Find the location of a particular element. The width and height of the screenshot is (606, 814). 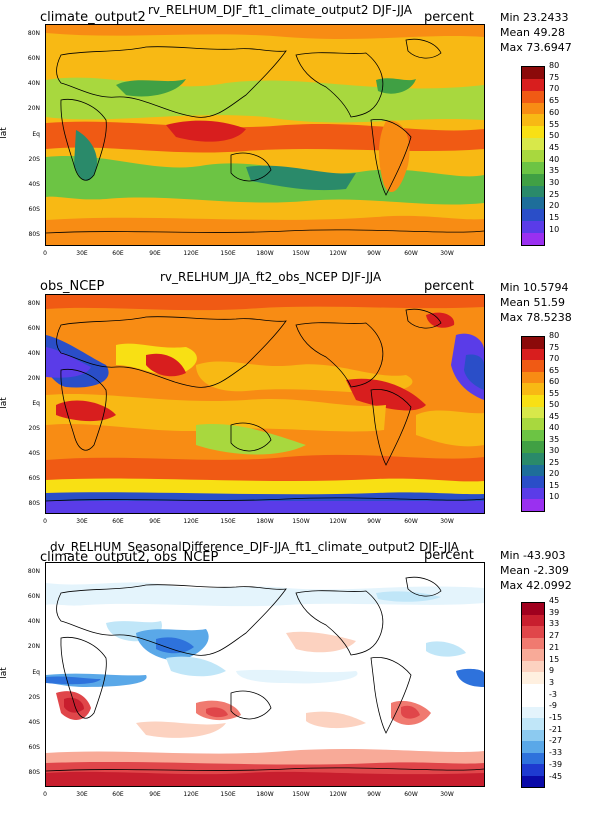

colorbar-label: 20 is located at coordinates (554, 473).